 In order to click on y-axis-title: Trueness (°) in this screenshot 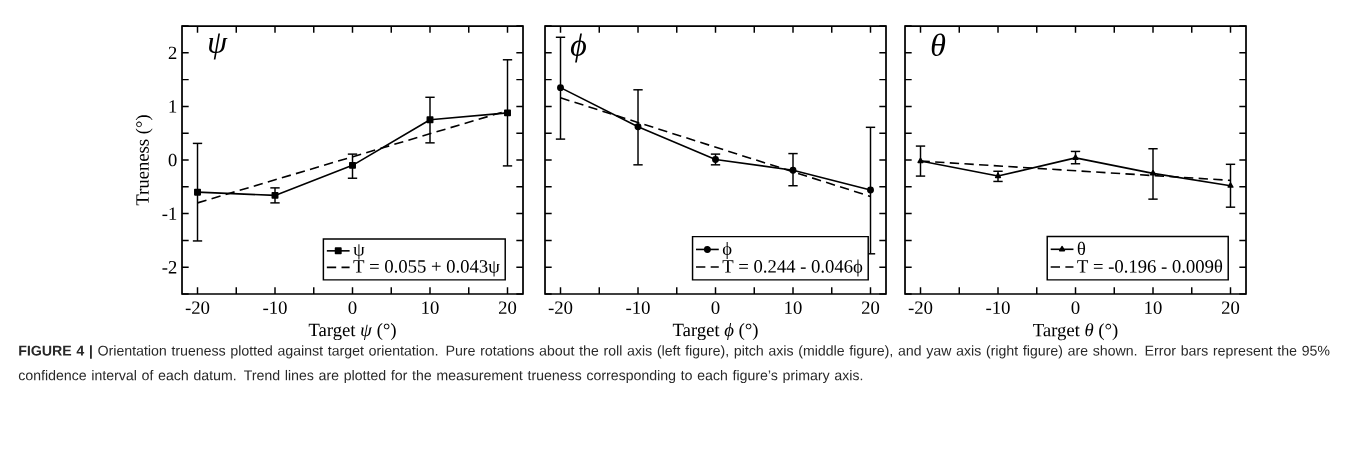, I will do `click(144, 160)`.